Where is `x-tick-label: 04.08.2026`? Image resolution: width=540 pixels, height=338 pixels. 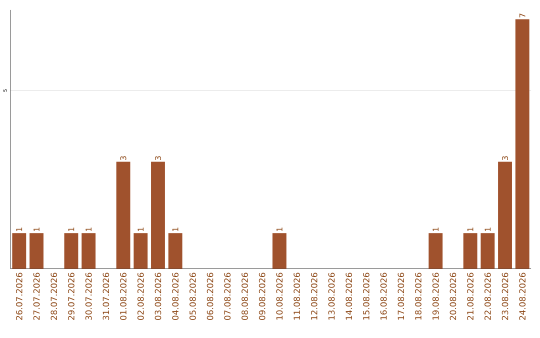
x-tick-label: 04.08.2026 is located at coordinates (175, 296).